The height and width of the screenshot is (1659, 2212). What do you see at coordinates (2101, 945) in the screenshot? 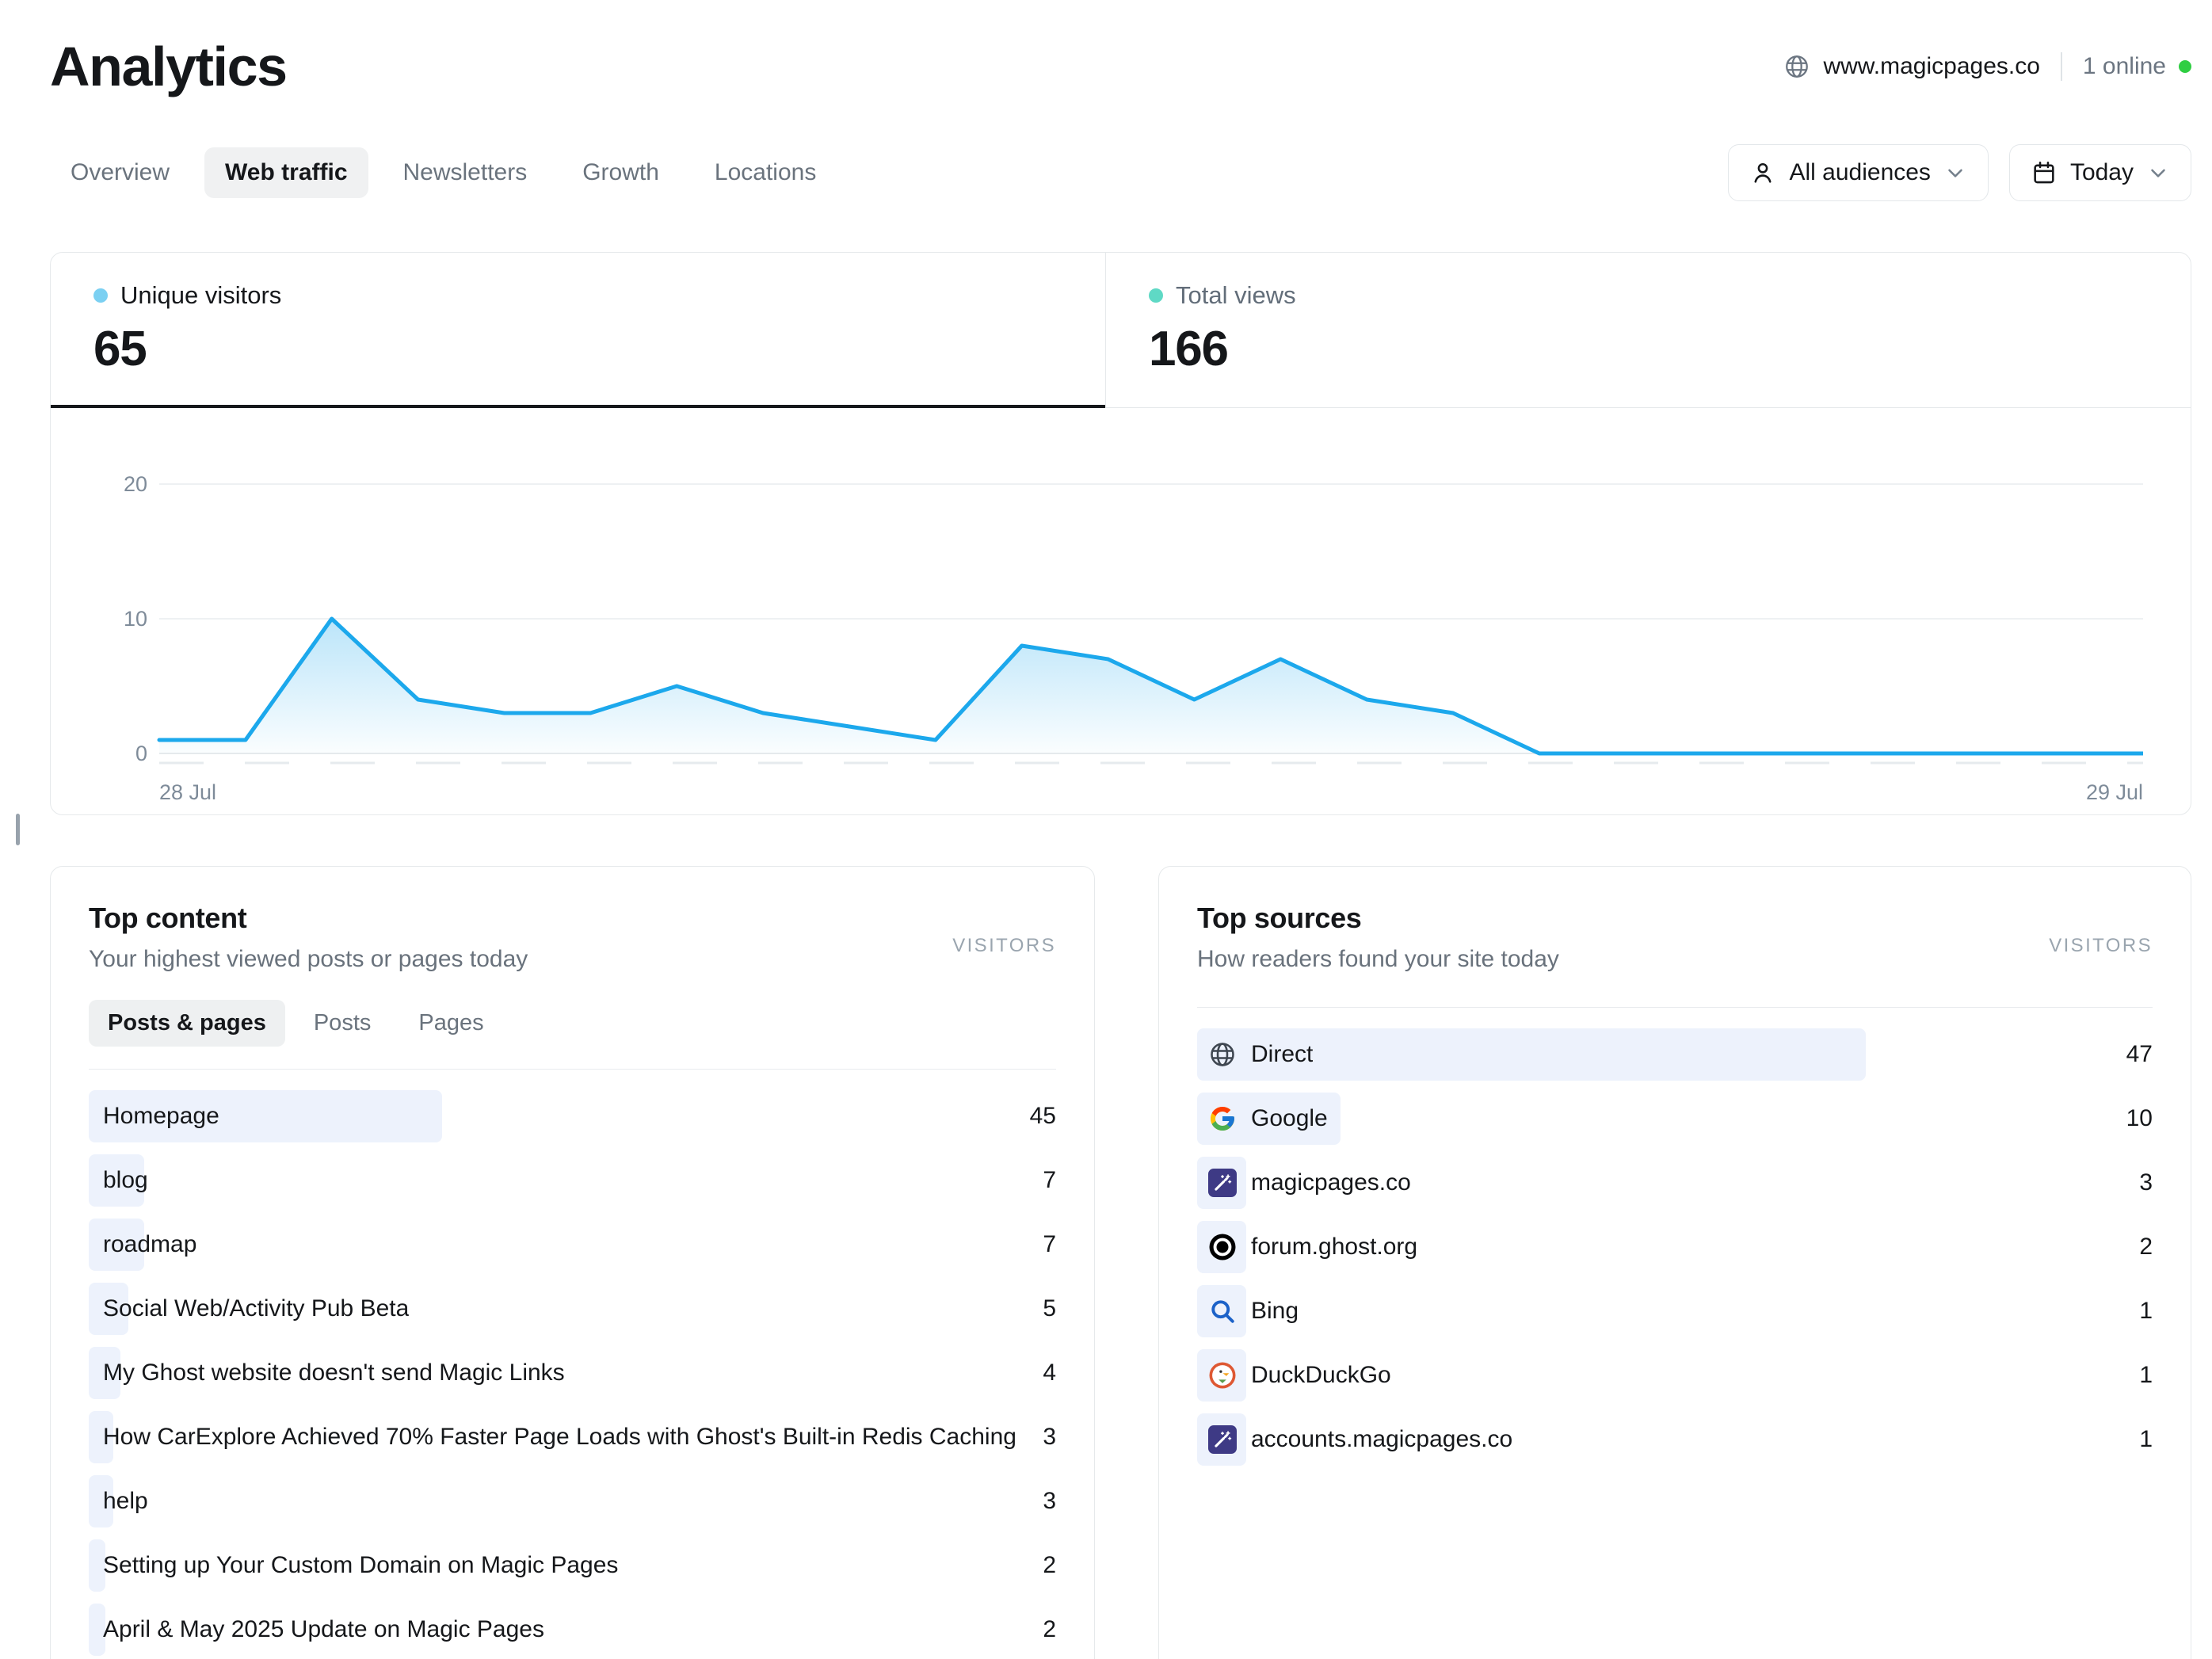
I see `visitors-column-header: VISITORS` at bounding box center [2101, 945].